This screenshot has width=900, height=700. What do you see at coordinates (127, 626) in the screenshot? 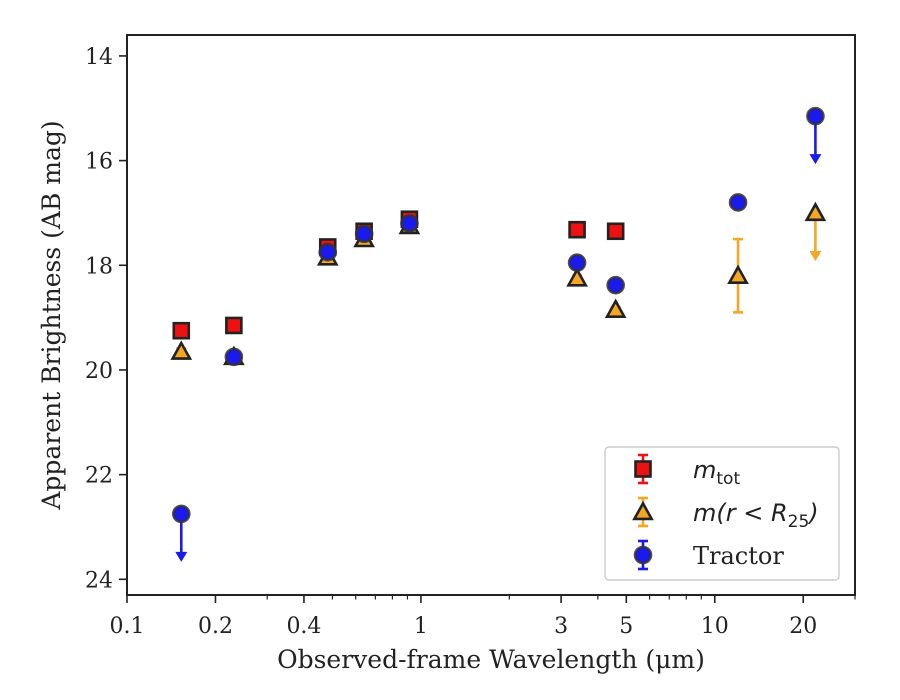
I see `x-tick-label: 0.1` at bounding box center [127, 626].